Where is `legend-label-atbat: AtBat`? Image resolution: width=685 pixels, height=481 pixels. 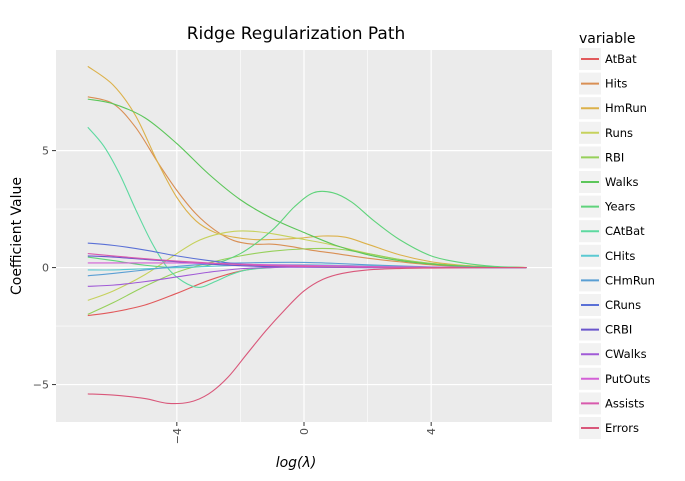
legend-label-atbat: AtBat is located at coordinates (621, 59).